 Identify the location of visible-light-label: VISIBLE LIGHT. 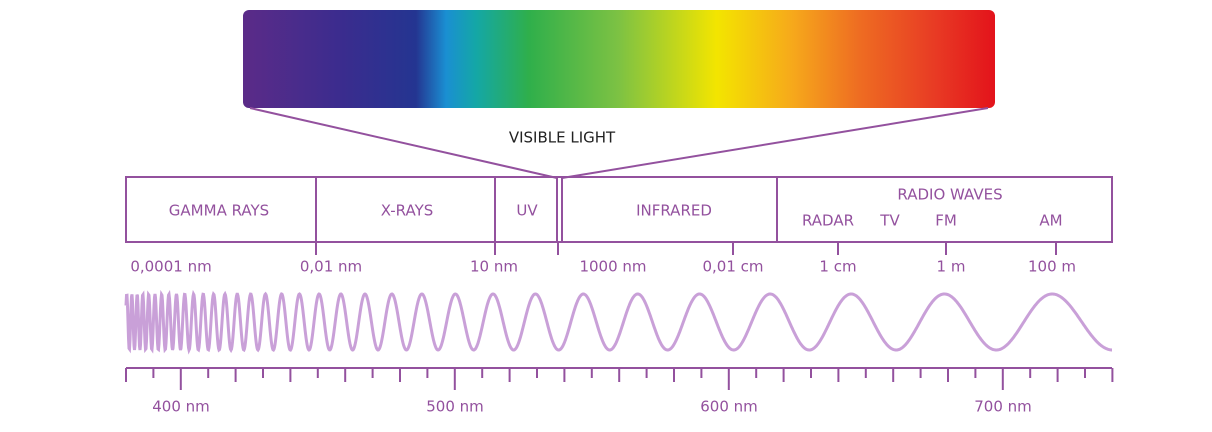
(562, 138).